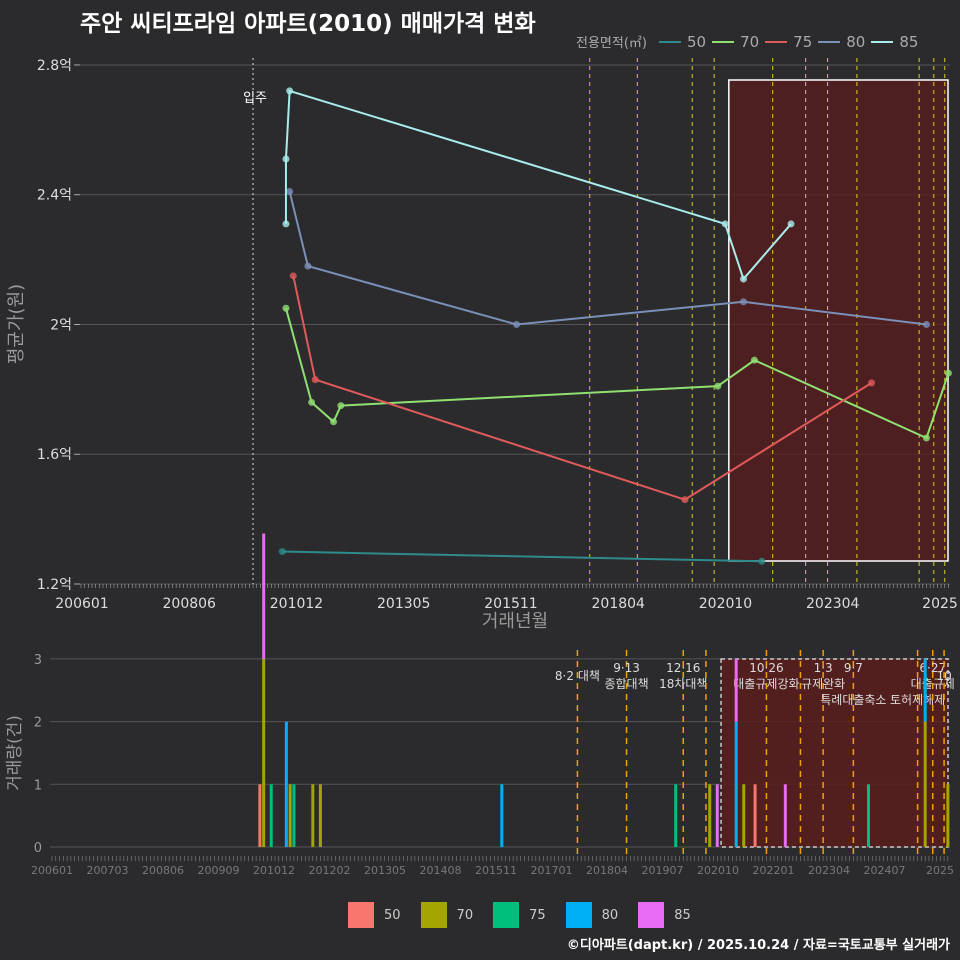 This screenshot has height=960, width=960. Describe the element at coordinates (683, 683) in the screenshot. I see `policy-label: 18차대책` at that location.